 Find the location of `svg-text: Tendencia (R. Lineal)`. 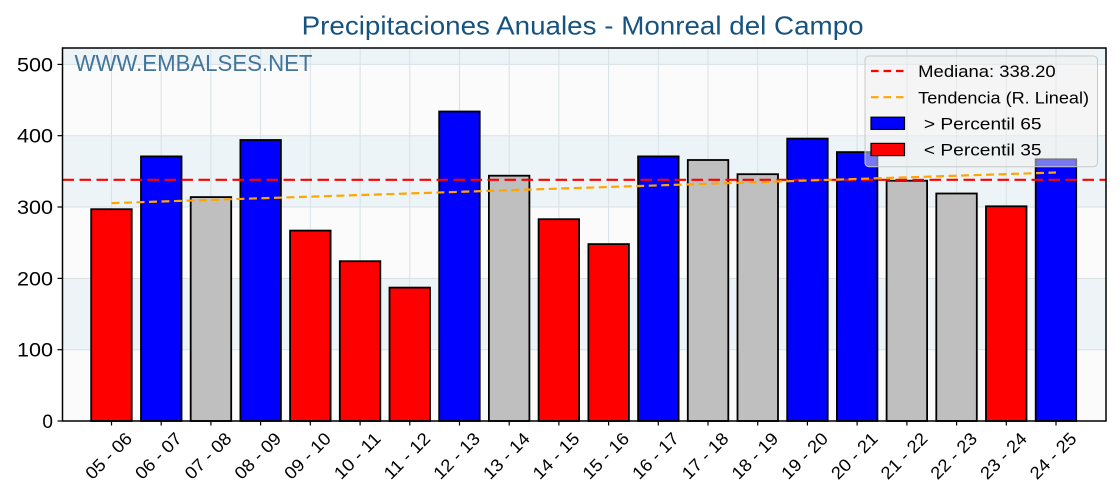

svg-text: Tendencia (R. Lineal) is located at coordinates (1003, 97).